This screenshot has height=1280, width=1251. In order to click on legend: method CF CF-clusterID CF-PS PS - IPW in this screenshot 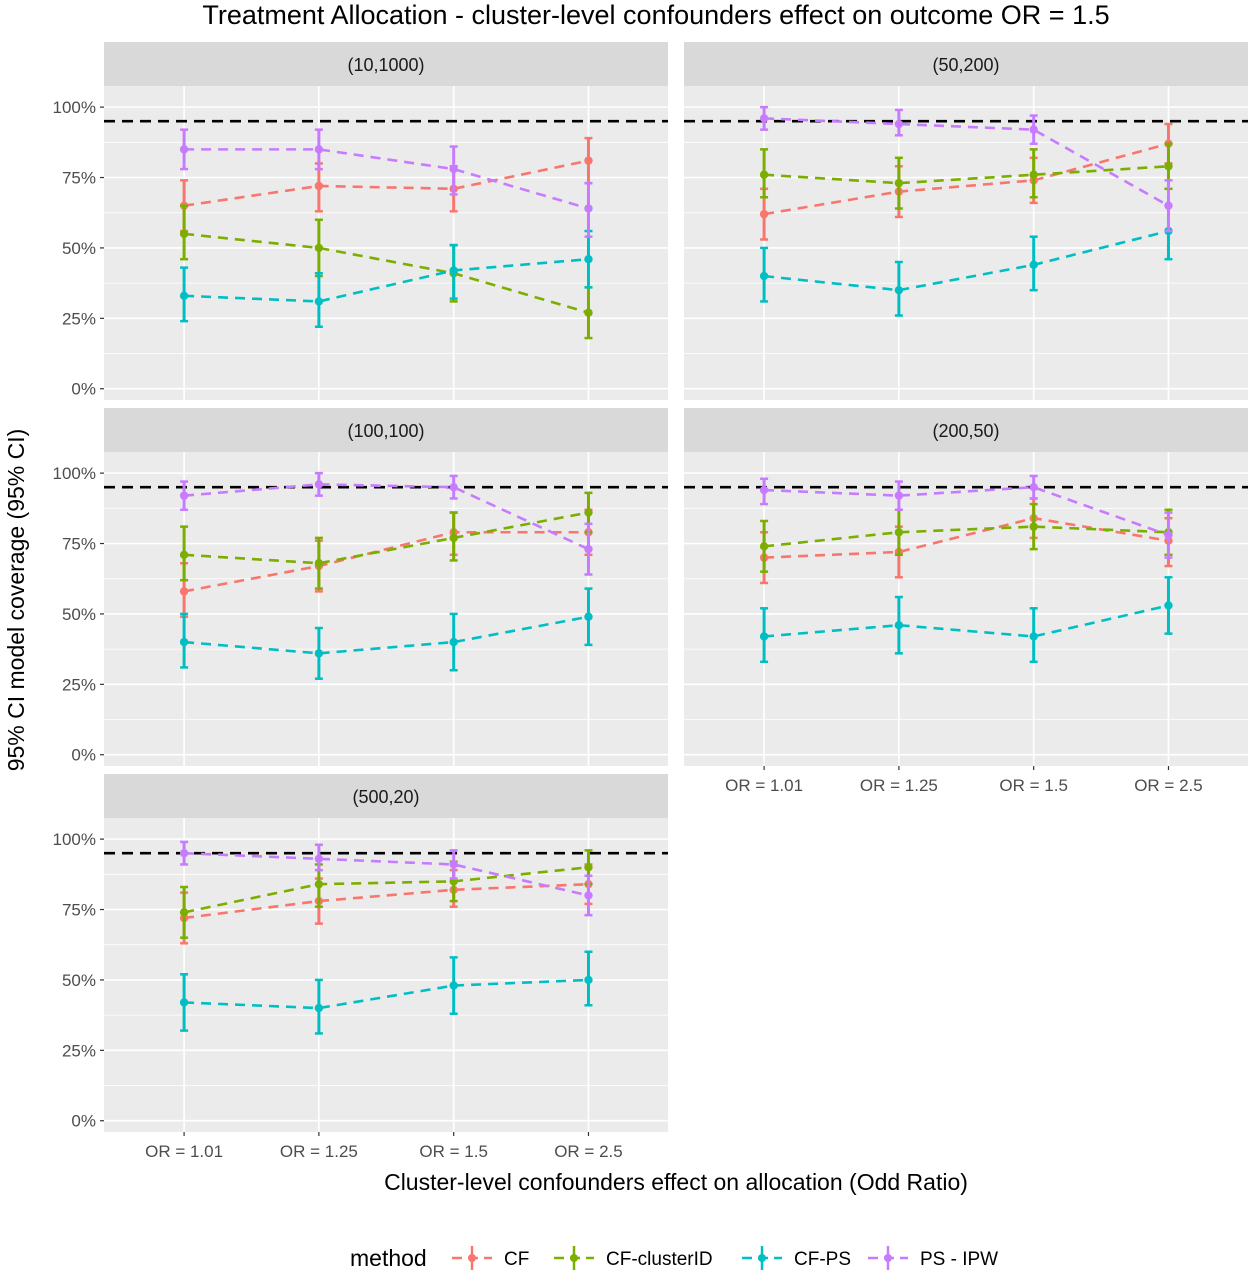, I will do `click(674, 1258)`.